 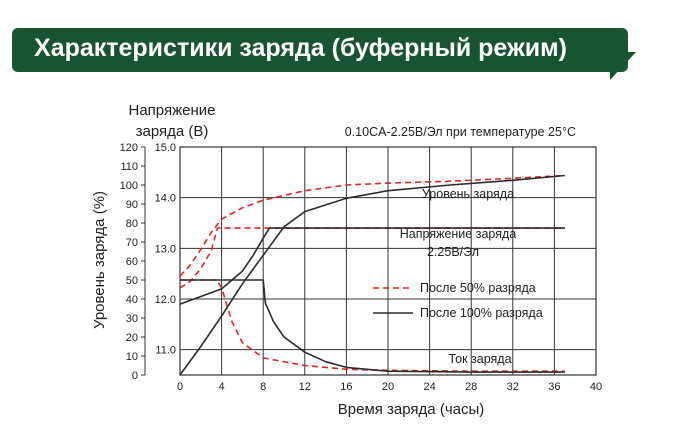 What do you see at coordinates (388, 387) in the screenshot?
I see `x-tick-label: 20` at bounding box center [388, 387].